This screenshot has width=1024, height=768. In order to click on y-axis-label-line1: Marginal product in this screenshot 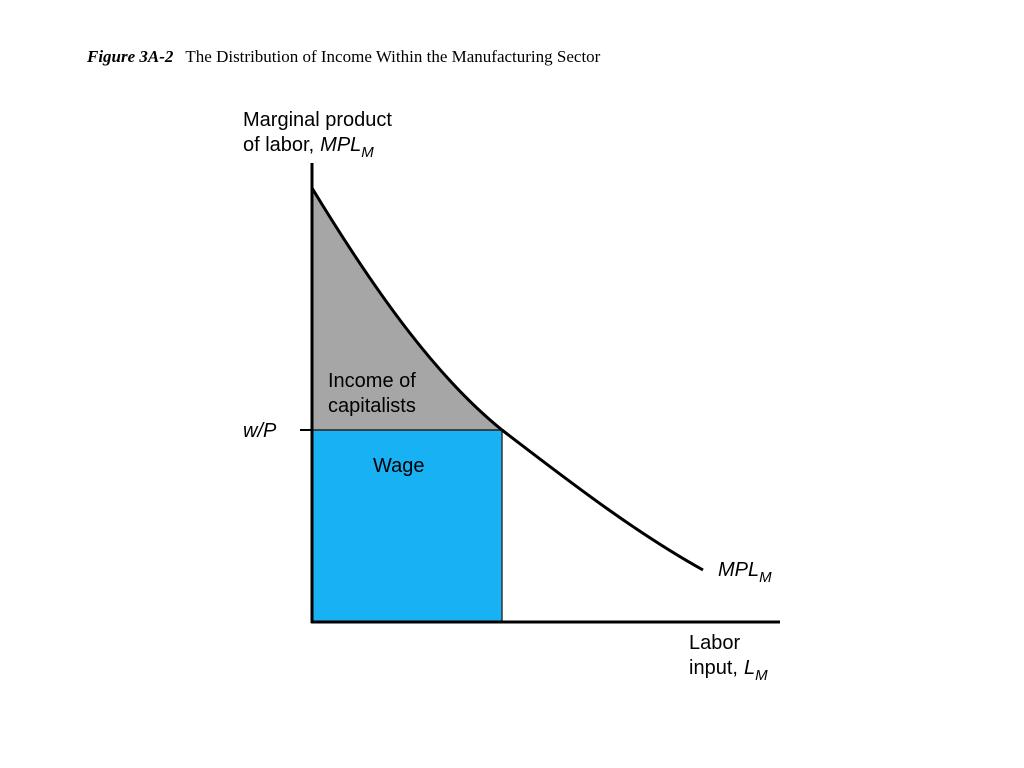, I will do `click(317, 120)`.